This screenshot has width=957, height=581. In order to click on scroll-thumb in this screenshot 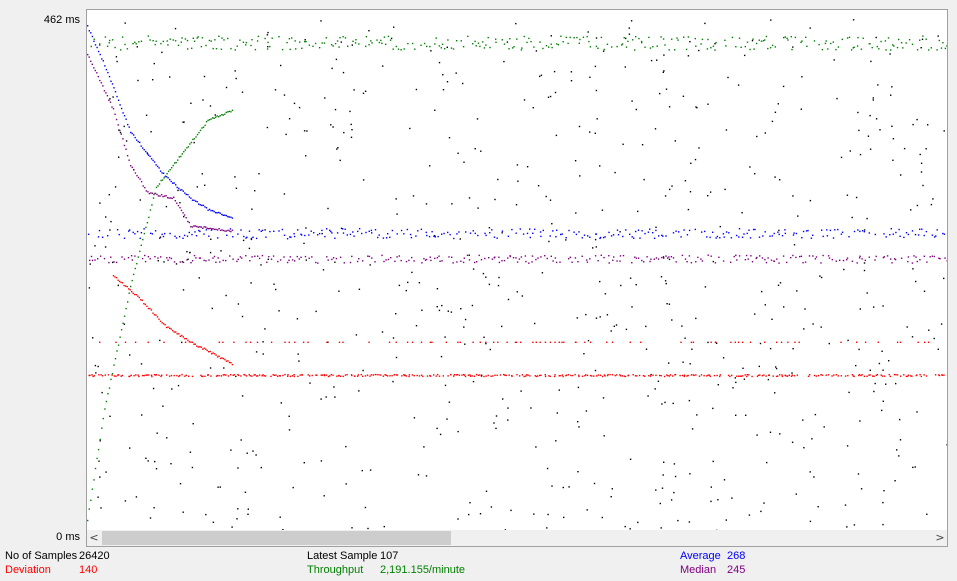, I will do `click(276, 538)`.